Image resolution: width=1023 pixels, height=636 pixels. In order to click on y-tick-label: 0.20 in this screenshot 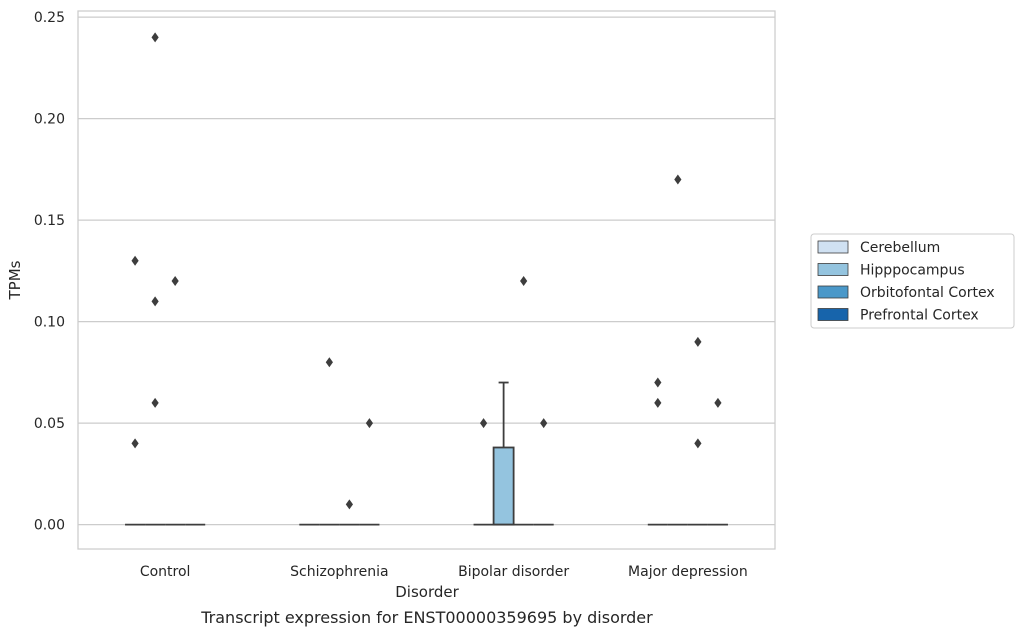, I will do `click(49, 120)`.